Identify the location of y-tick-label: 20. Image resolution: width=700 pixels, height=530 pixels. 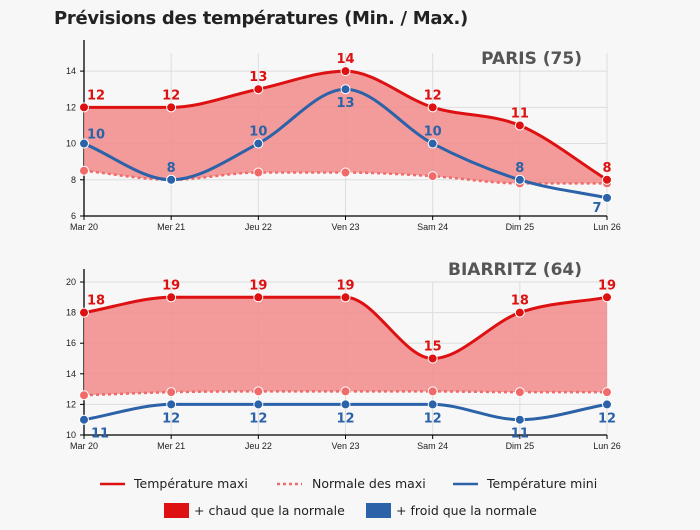
(71, 282).